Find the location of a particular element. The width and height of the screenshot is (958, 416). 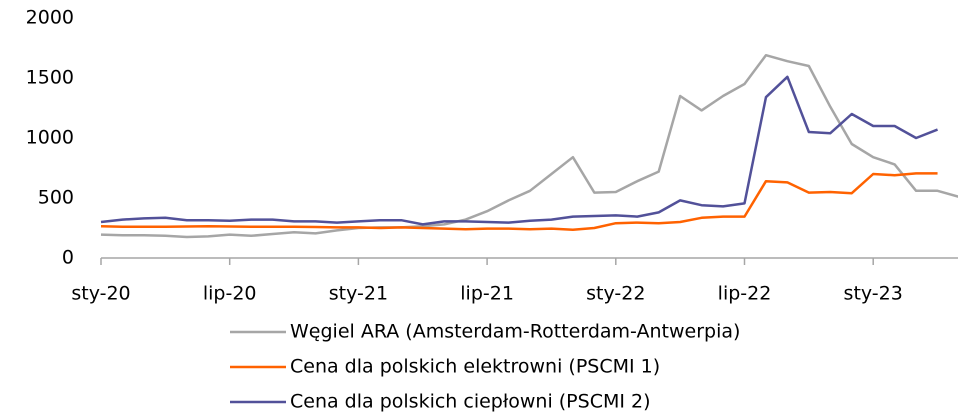

y-tick-label: 1000 is located at coordinates (50, 138).